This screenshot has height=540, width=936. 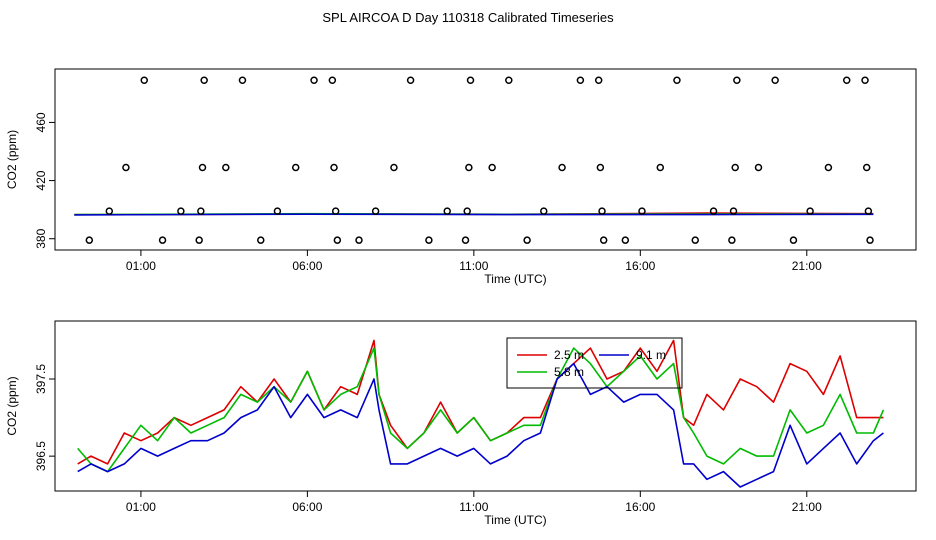 What do you see at coordinates (569, 372) in the screenshot?
I see `legend-label: 5.8 m` at bounding box center [569, 372].